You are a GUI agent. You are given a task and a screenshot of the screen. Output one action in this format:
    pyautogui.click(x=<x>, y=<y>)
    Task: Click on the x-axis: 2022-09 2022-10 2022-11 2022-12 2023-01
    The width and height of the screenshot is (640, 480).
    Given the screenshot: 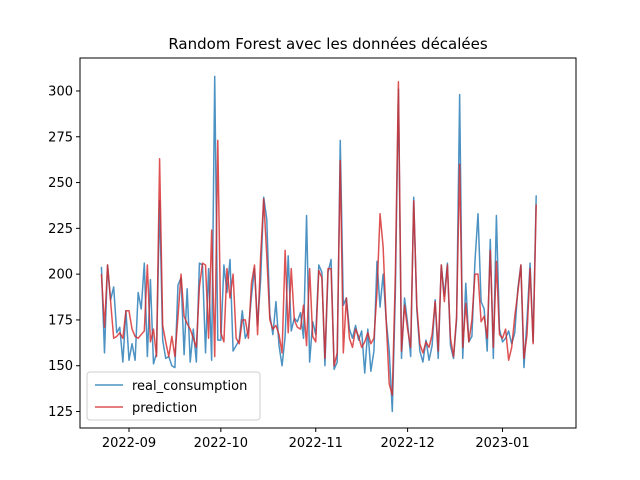 What is the action you would take?
    pyautogui.click(x=316, y=439)
    